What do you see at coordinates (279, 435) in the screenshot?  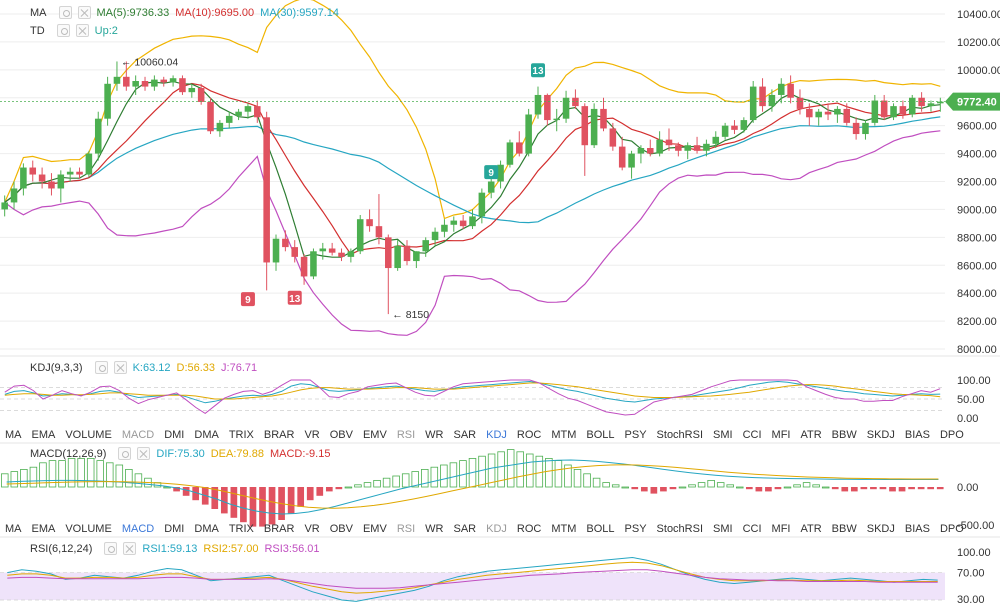 I see `tab1-brar: BRAR` at bounding box center [279, 435].